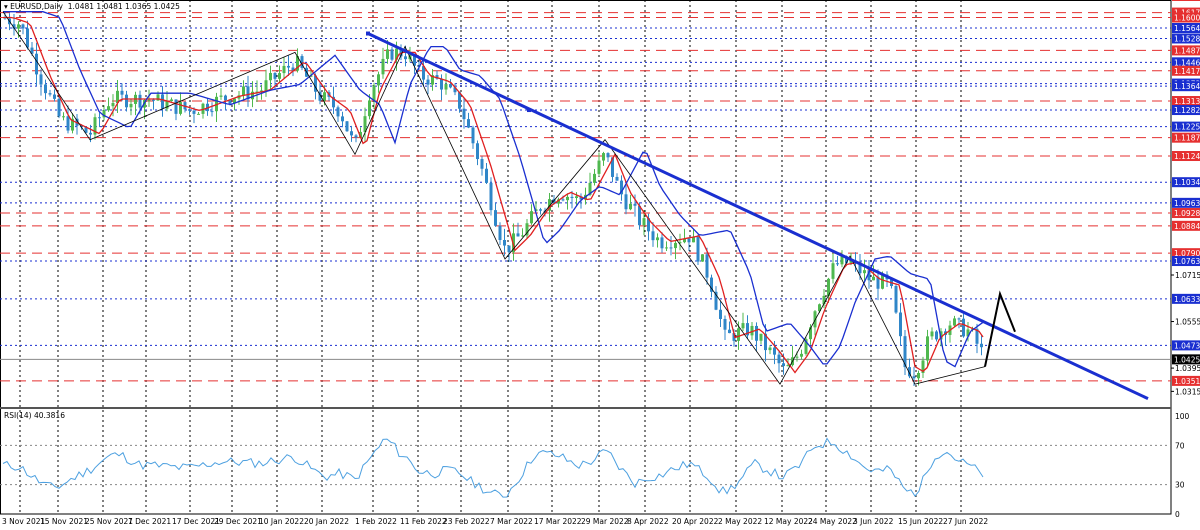 This screenshot has width=1200, height=530. I want to click on level-price-label: 1.1487, so click(1187, 50).